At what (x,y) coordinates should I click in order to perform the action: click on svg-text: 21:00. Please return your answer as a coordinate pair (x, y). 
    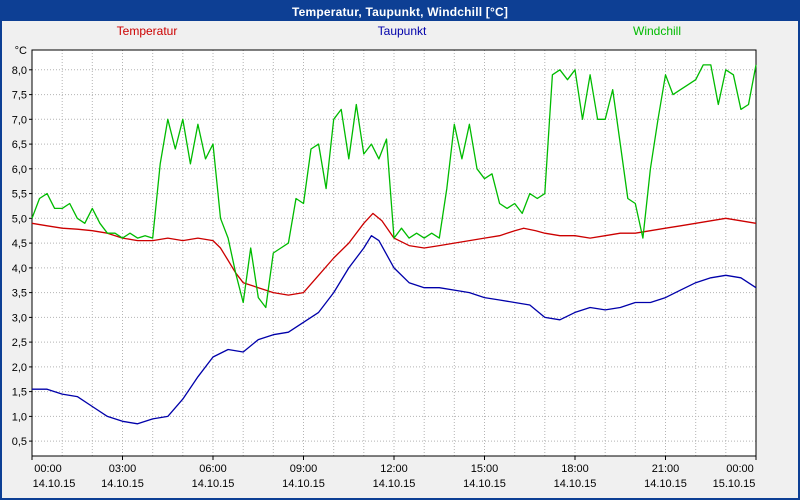
    Looking at the image, I should click on (666, 469).